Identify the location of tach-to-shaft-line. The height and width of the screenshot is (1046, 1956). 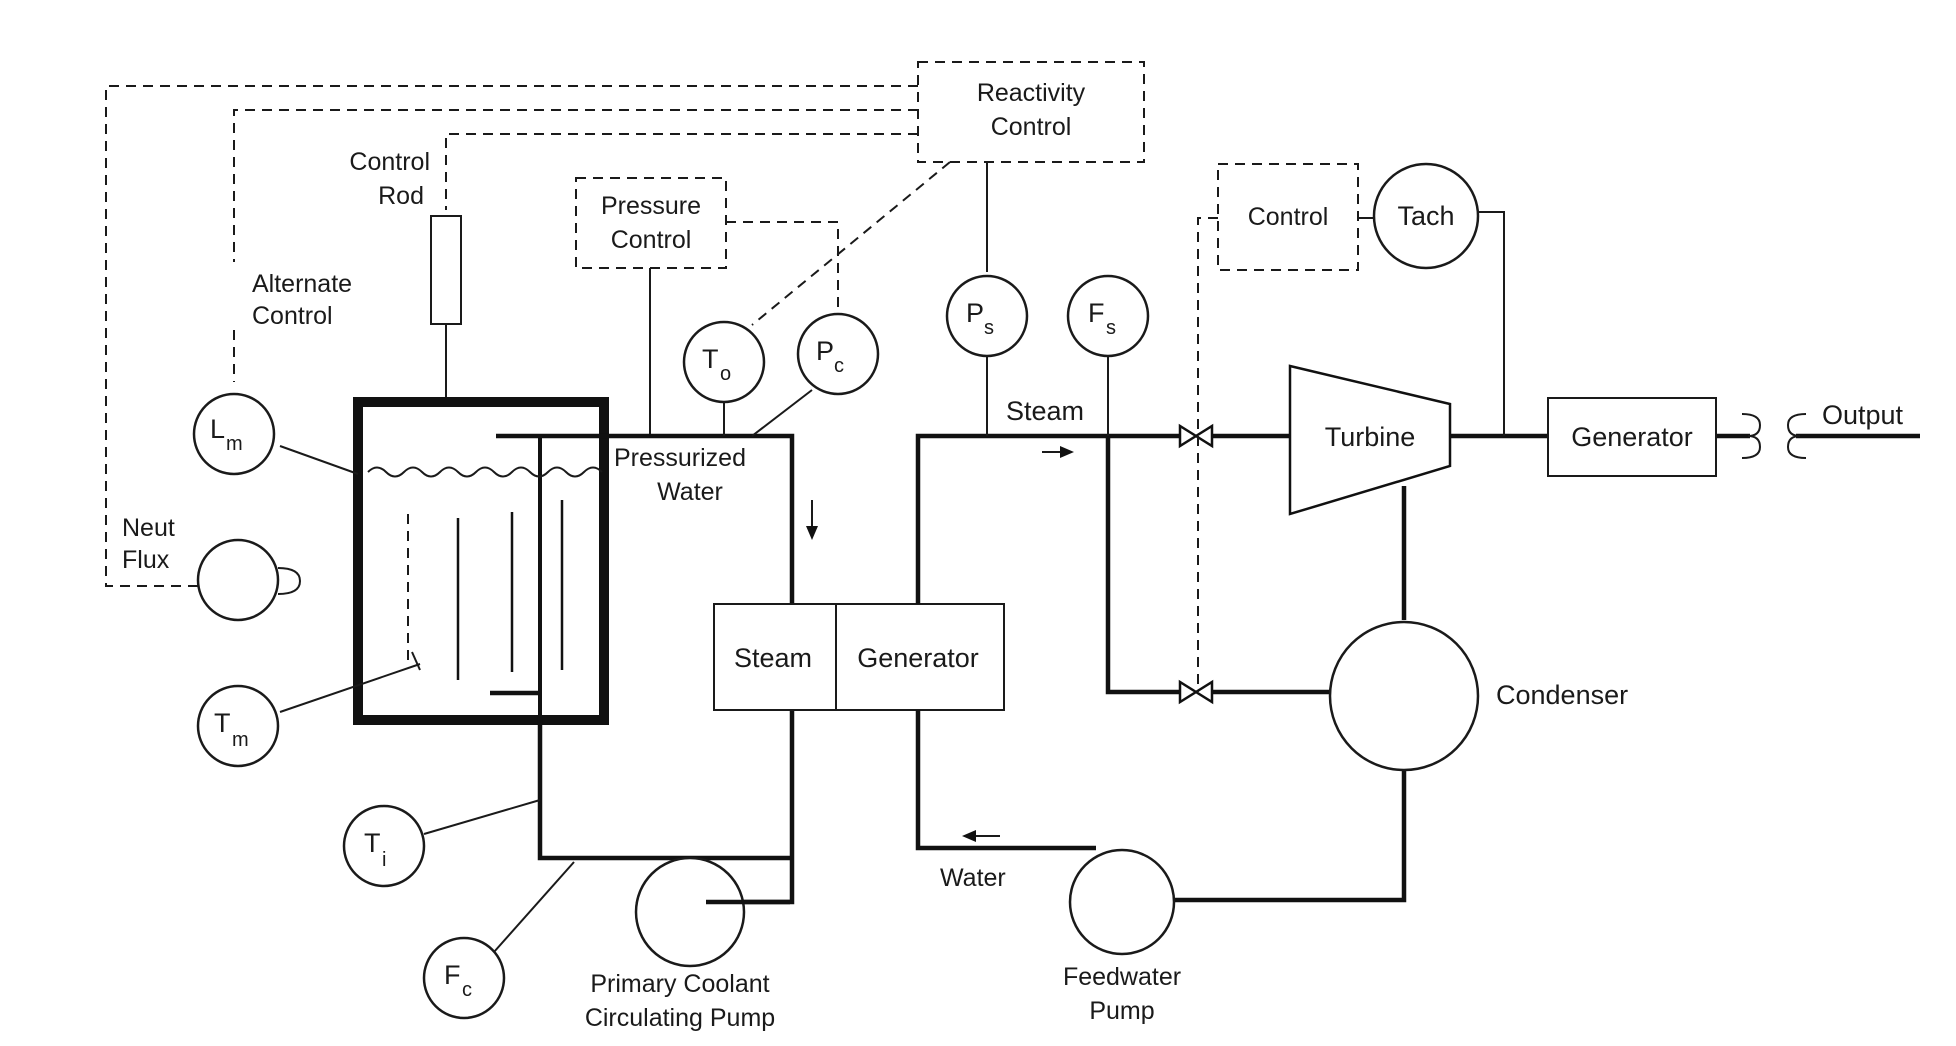
(1491, 323).